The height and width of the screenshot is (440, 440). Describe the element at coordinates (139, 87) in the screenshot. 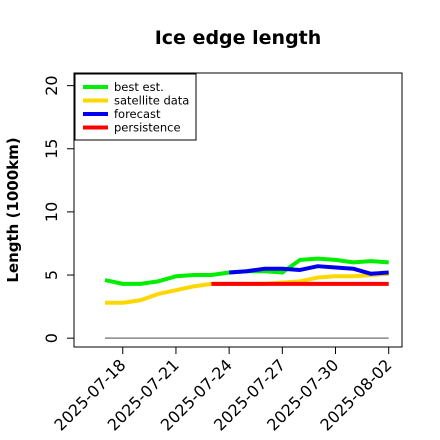

I see `legend-label: best est.` at that location.